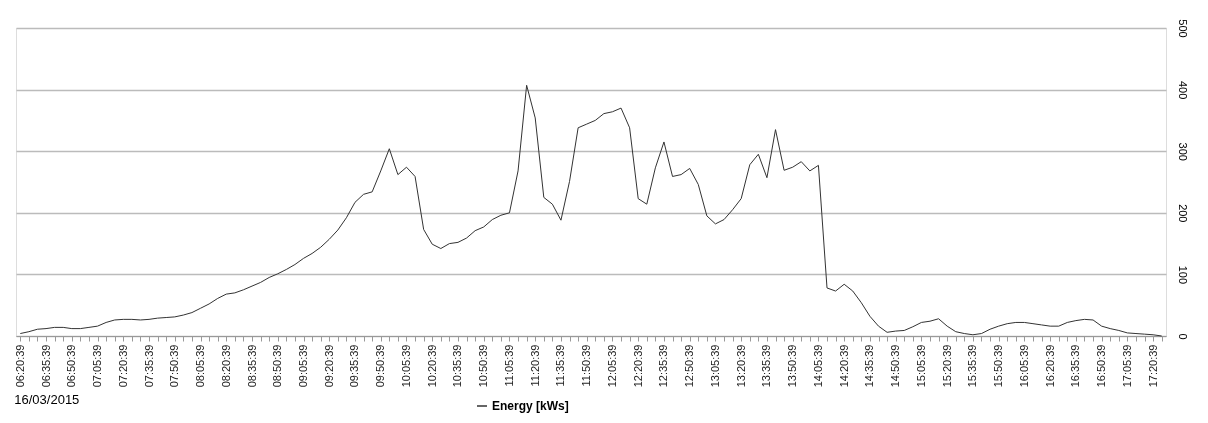  What do you see at coordinates (251, 366) in the screenshot?
I see `x-tick-label: 08:35:39` at bounding box center [251, 366].